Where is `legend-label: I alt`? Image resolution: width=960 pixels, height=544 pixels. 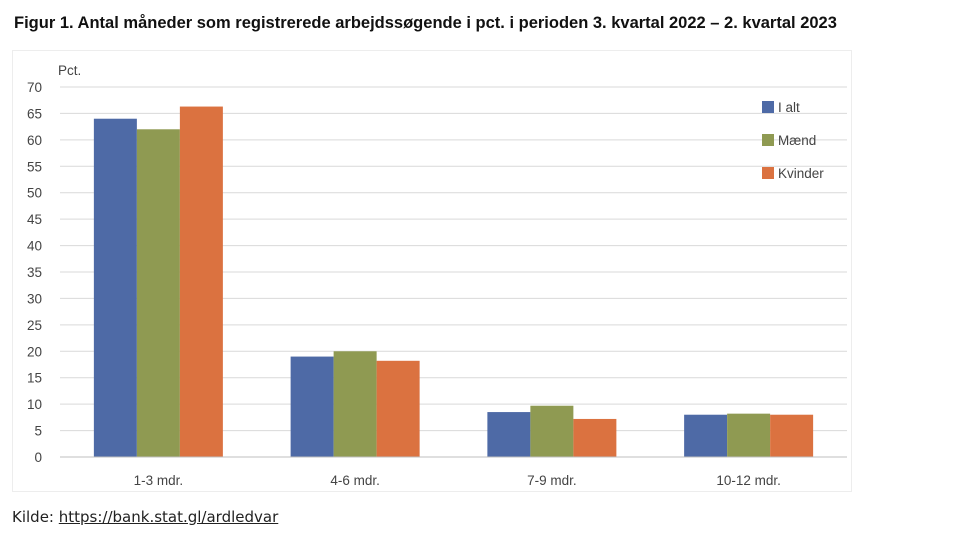
legend-label: I alt is located at coordinates (789, 107).